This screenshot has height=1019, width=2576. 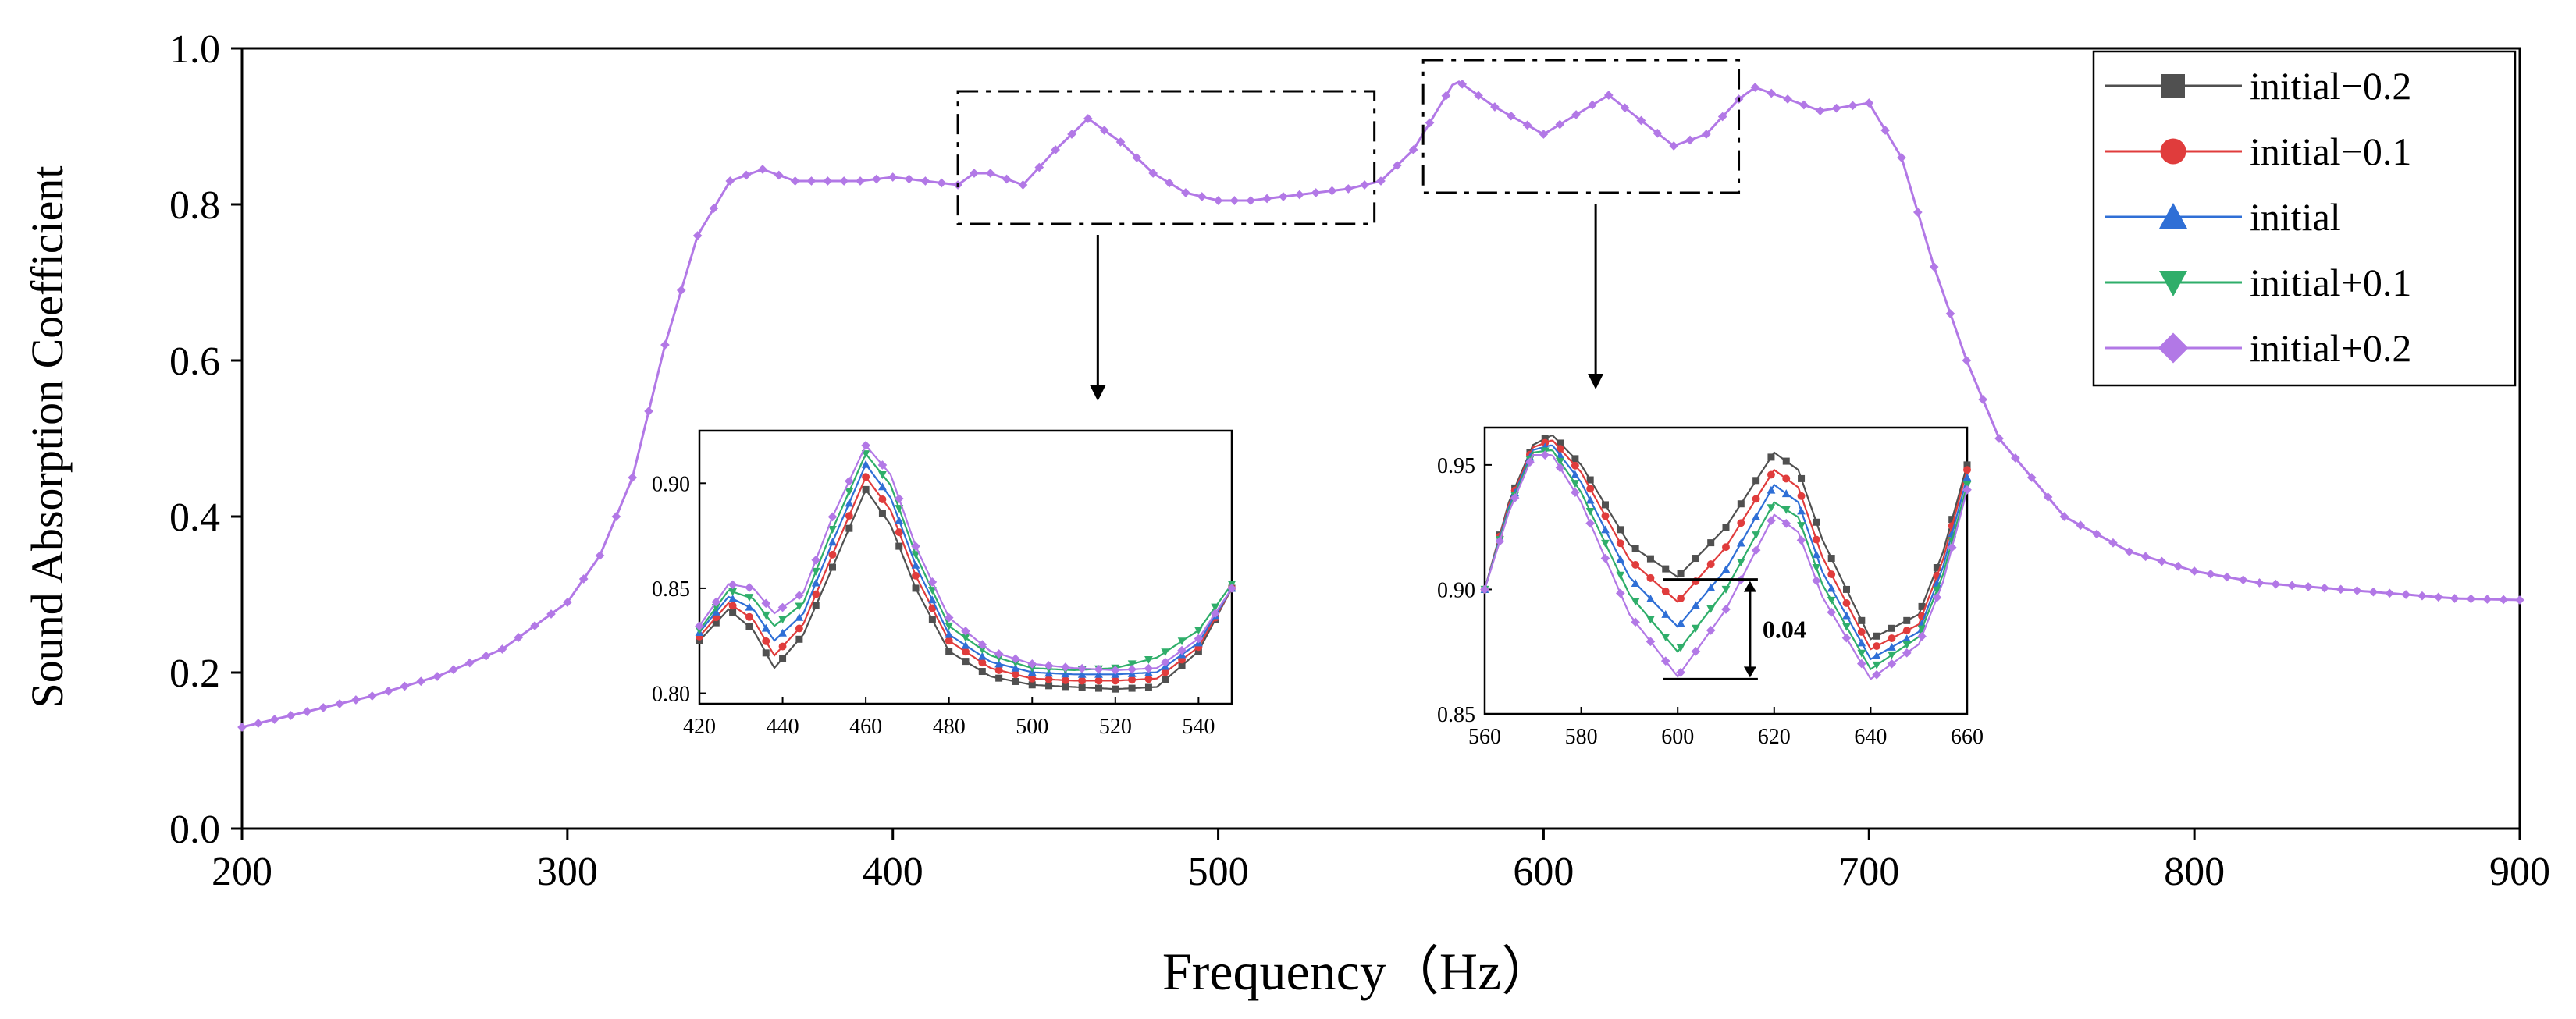 What do you see at coordinates (865, 727) in the screenshot?
I see `inset-x-tick-label: 460` at bounding box center [865, 727].